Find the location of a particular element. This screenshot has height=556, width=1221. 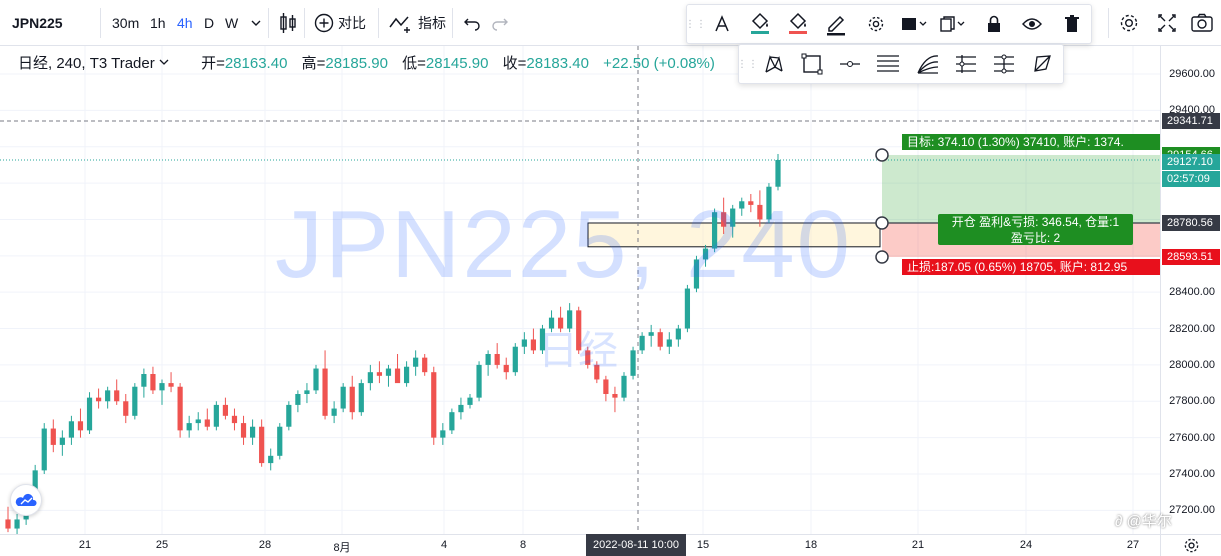

platform-logo is located at coordinates (26, 500).